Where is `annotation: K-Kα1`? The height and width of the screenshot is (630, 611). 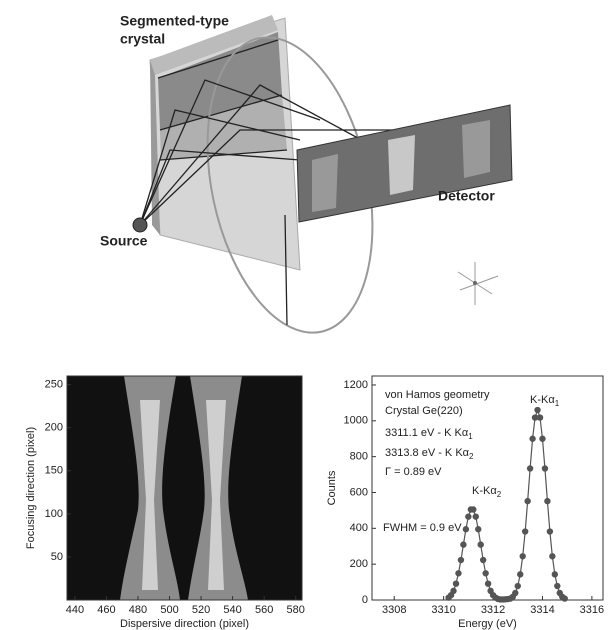
annotation: K-Kα1 is located at coordinates (545, 401).